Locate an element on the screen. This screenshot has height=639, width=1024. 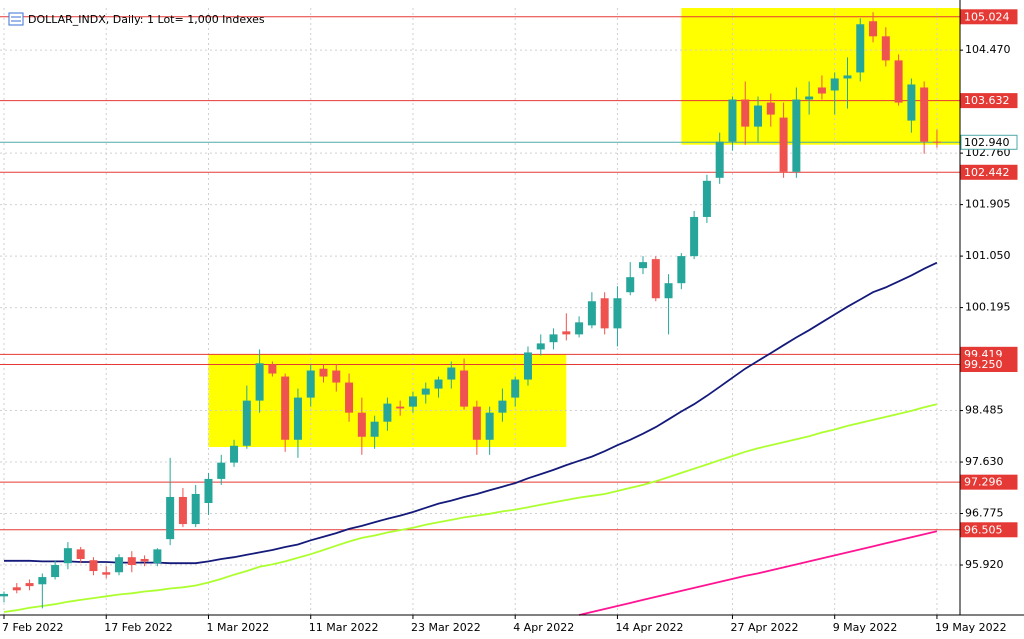
x-tick-label: 11 Mar 2022 is located at coordinates (344, 627).